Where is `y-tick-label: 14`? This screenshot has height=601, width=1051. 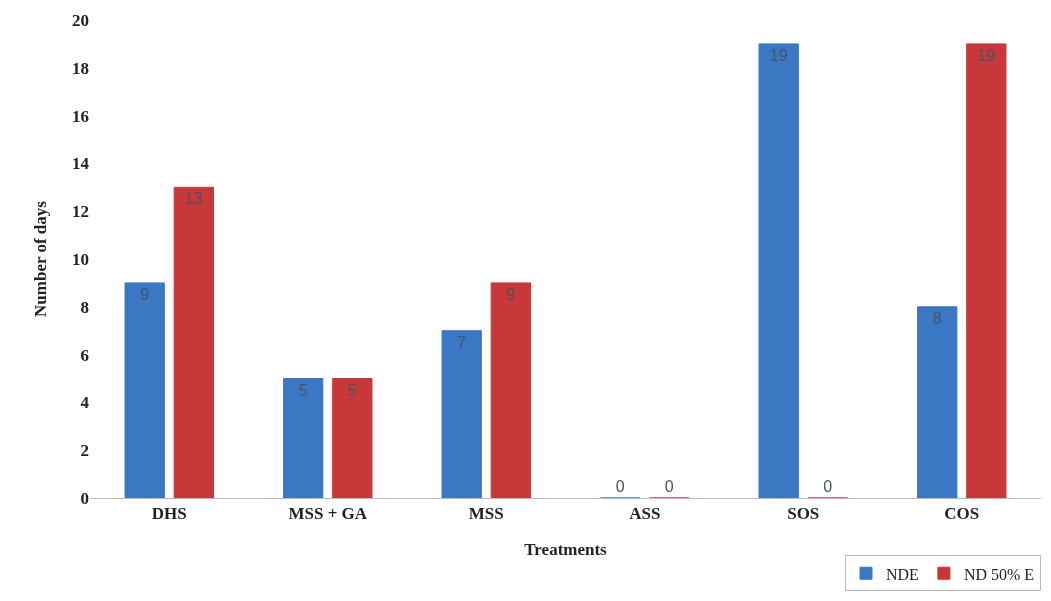 y-tick-label: 14 is located at coordinates (81, 164).